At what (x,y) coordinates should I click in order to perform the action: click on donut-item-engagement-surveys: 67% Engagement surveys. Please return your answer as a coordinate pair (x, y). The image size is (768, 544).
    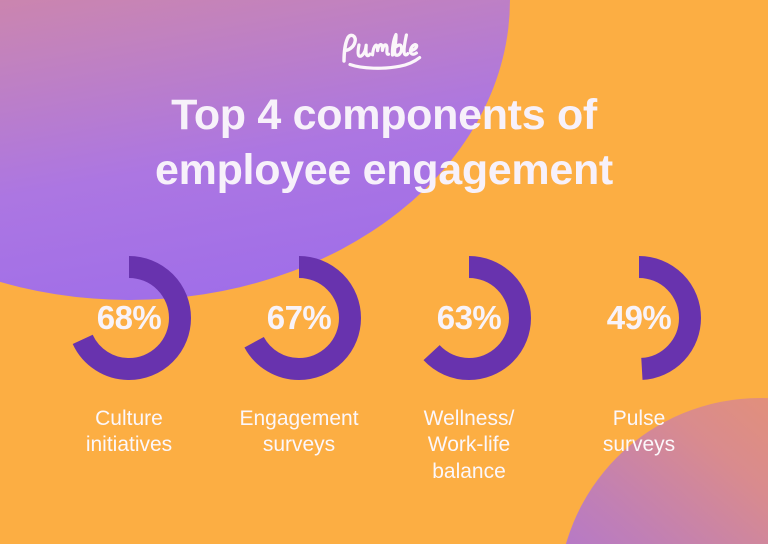
    Looking at the image, I should click on (299, 353).